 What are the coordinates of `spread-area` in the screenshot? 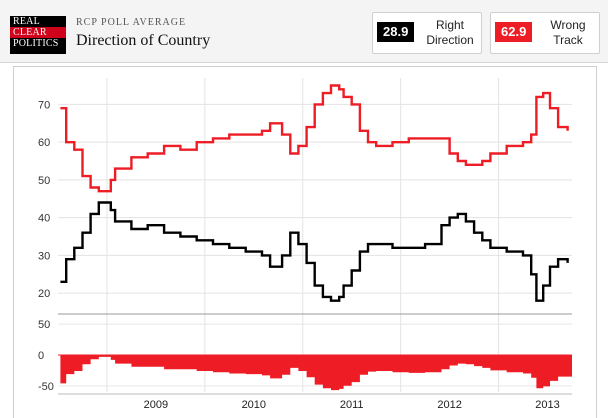 It's located at (316, 373).